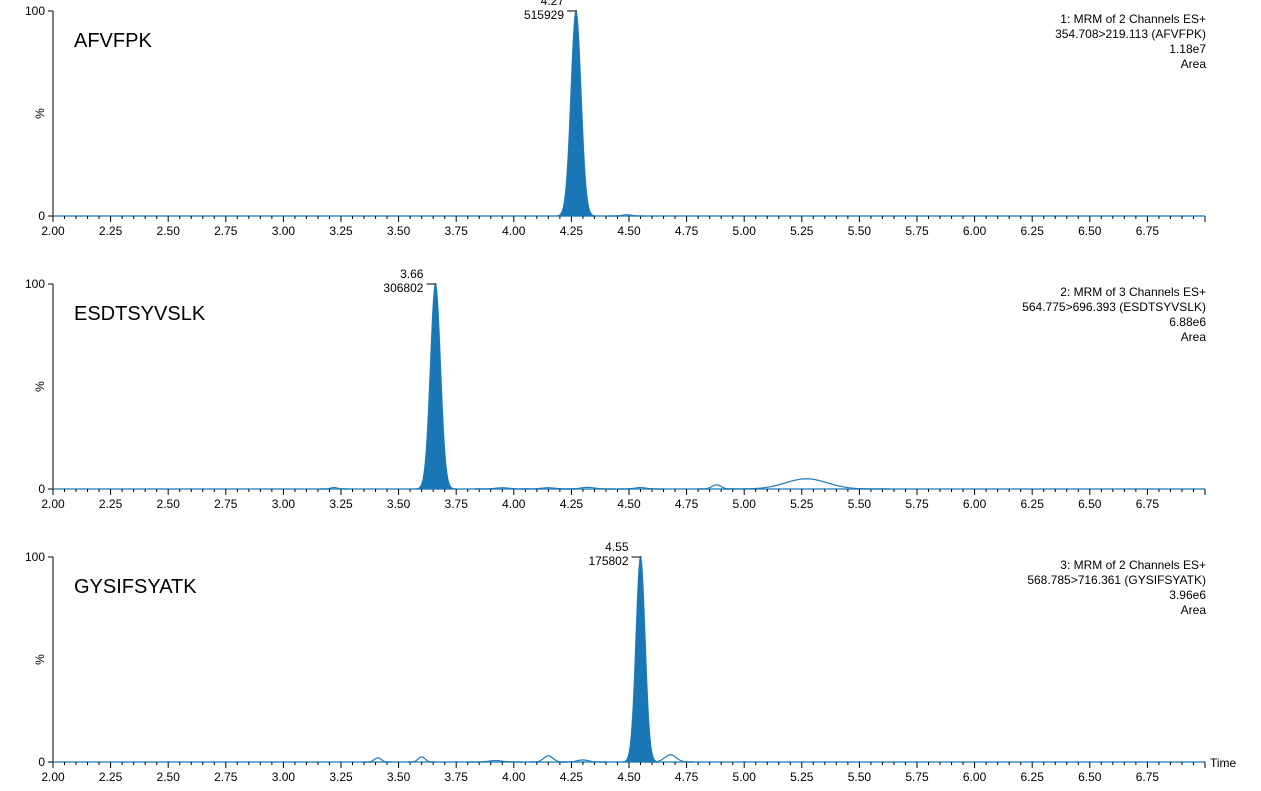 The height and width of the screenshot is (791, 1261). I want to click on channel-info-line: 568.785>716.361 (GYSIFSYATK), so click(1116, 580).